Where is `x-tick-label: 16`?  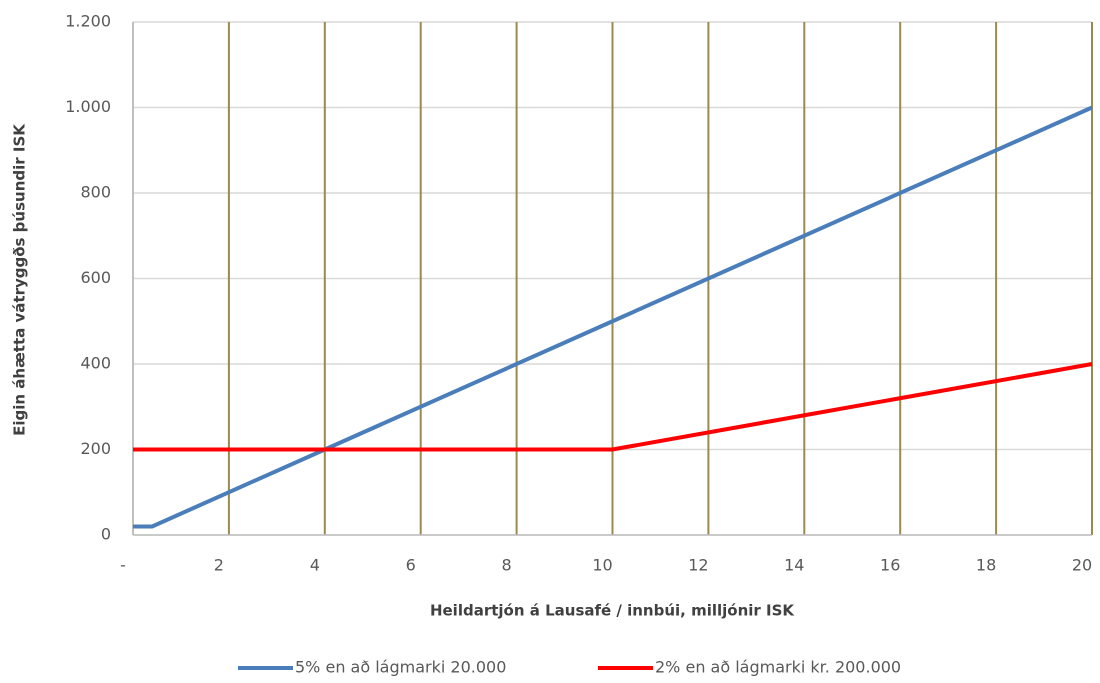
x-tick-label: 16 is located at coordinates (890, 565).